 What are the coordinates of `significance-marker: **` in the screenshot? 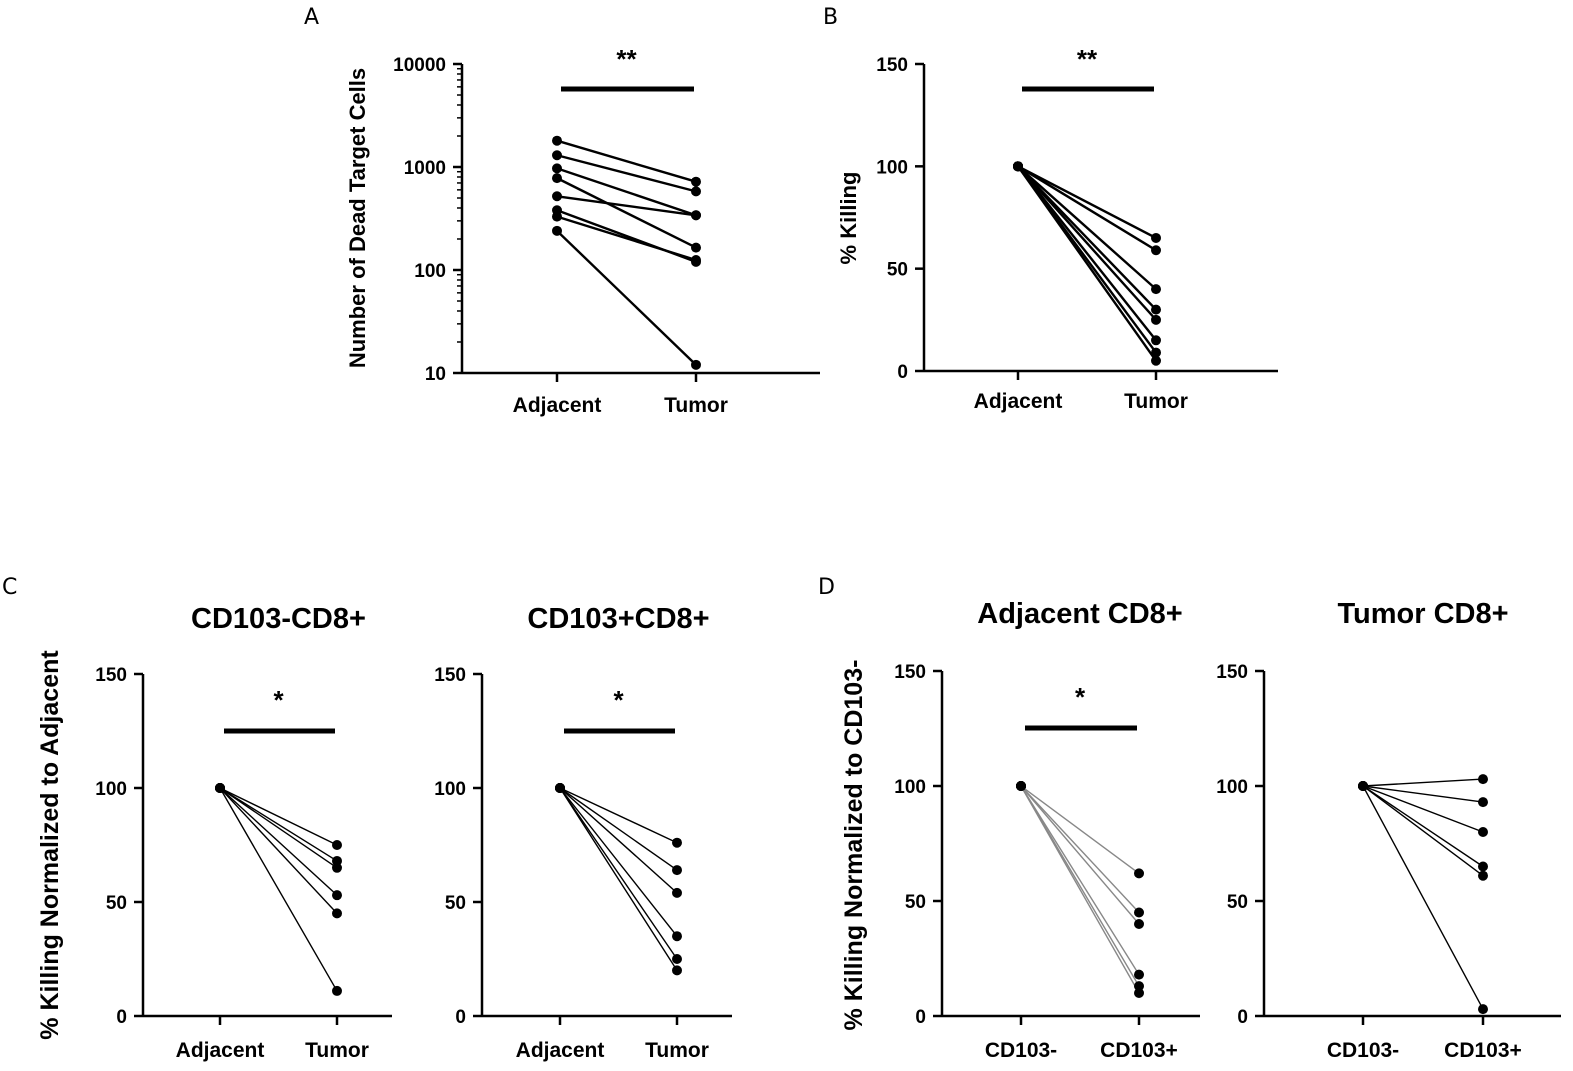 It's located at (626, 59).